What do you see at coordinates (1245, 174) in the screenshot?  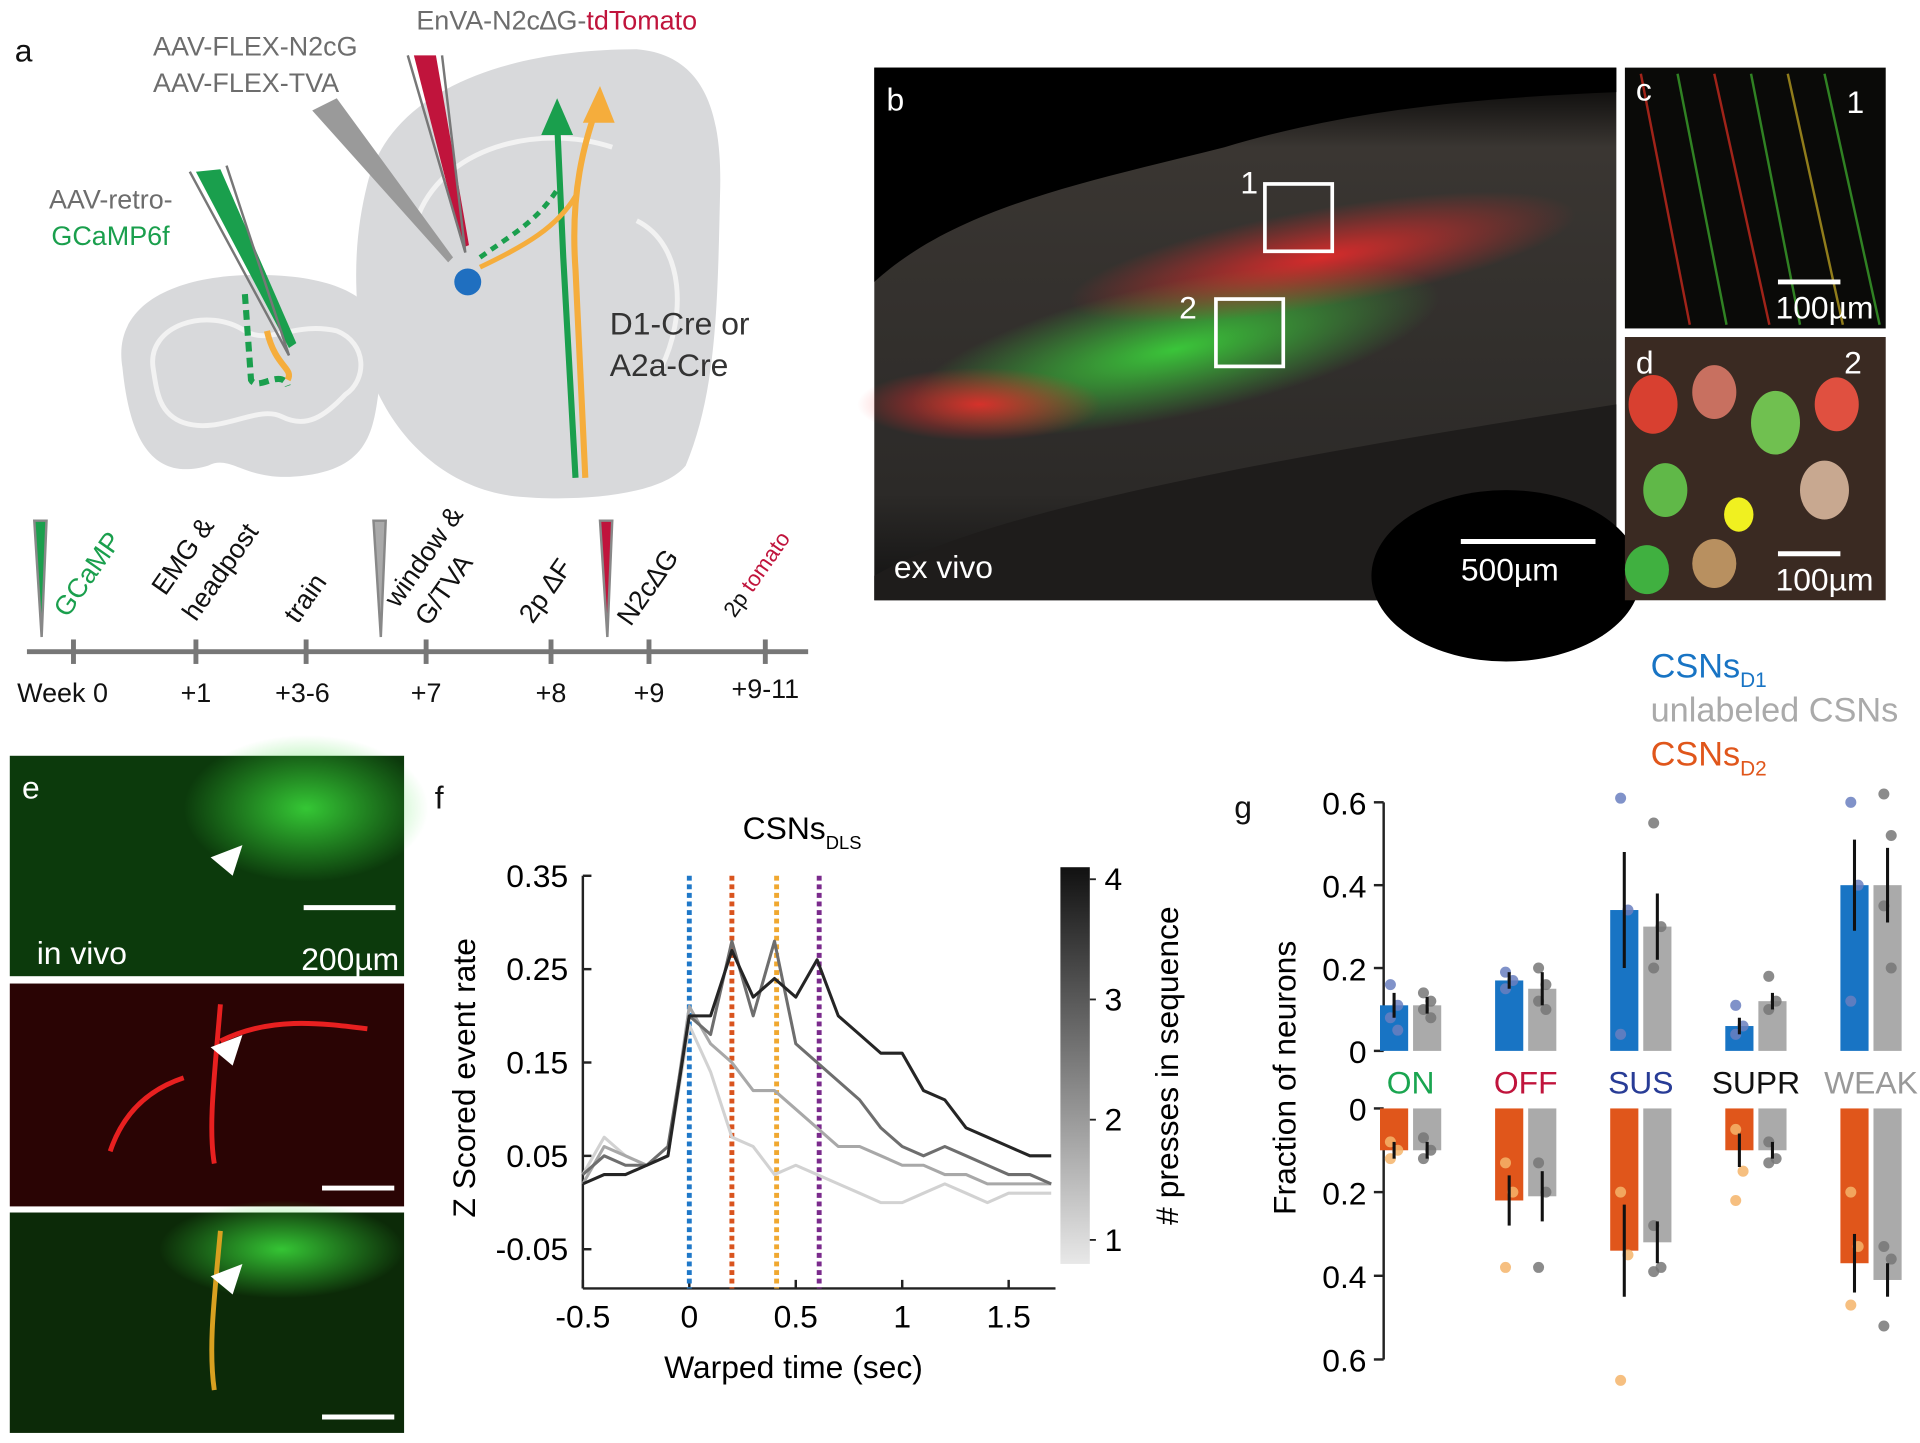 I see `background` at bounding box center [1245, 174].